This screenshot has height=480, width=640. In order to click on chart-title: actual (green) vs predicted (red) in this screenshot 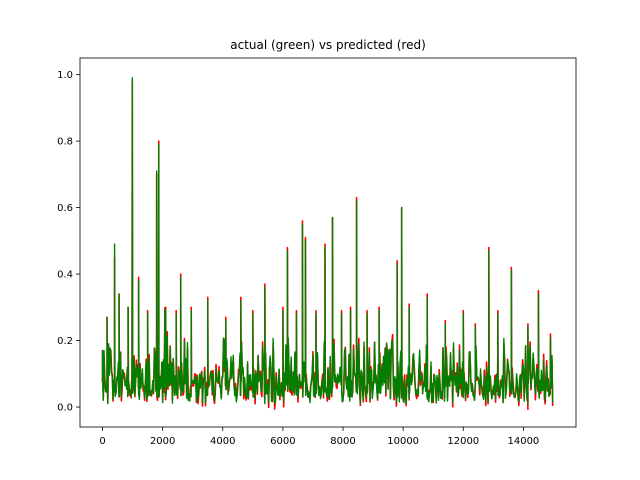, I will do `click(328, 45)`.